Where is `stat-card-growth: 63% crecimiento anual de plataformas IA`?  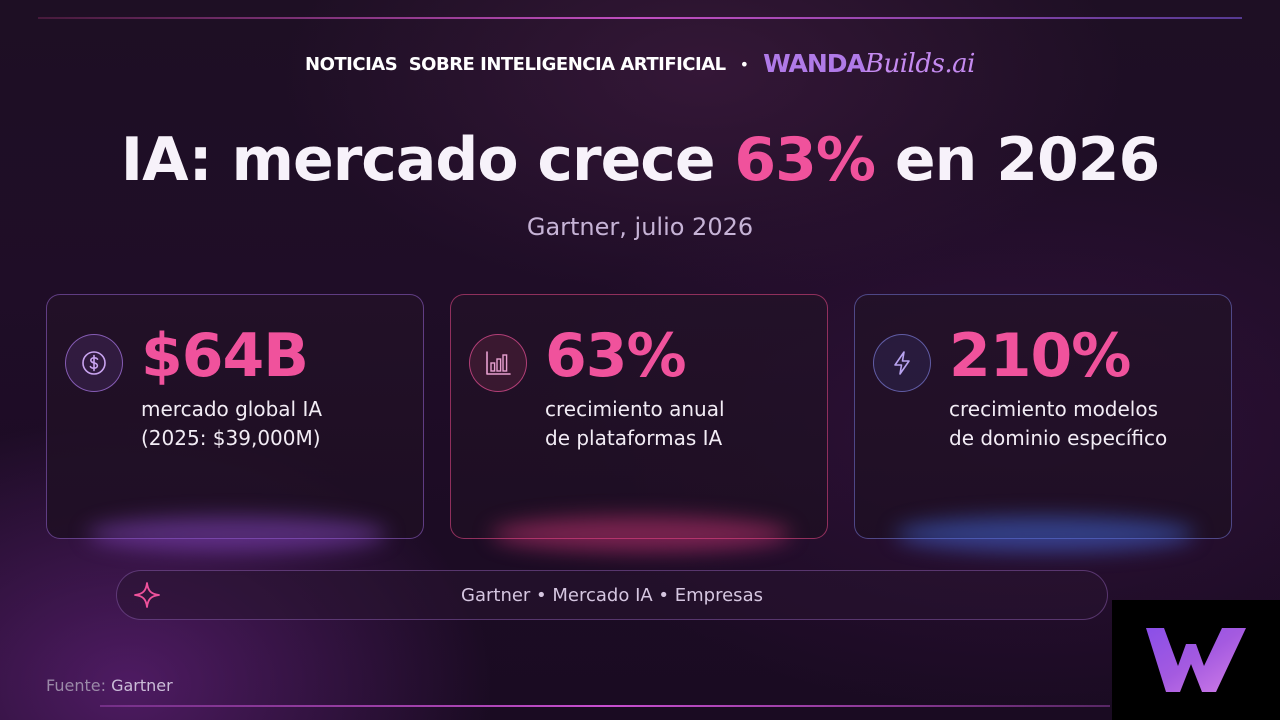 stat-card-growth: 63% crecimiento anual de plataformas IA is located at coordinates (639, 423).